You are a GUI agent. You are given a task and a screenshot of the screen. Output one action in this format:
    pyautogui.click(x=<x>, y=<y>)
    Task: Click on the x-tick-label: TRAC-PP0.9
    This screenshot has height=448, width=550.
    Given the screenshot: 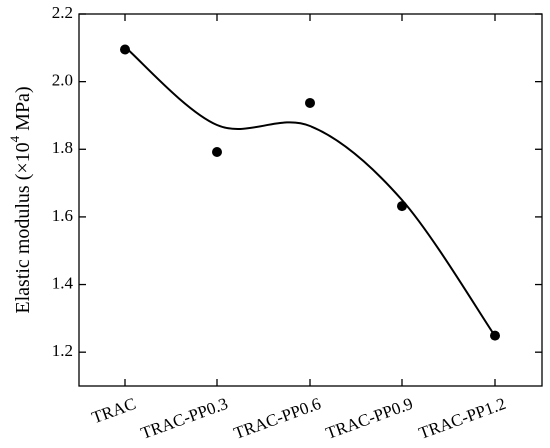 What is the action you would take?
    pyautogui.click(x=369, y=418)
    